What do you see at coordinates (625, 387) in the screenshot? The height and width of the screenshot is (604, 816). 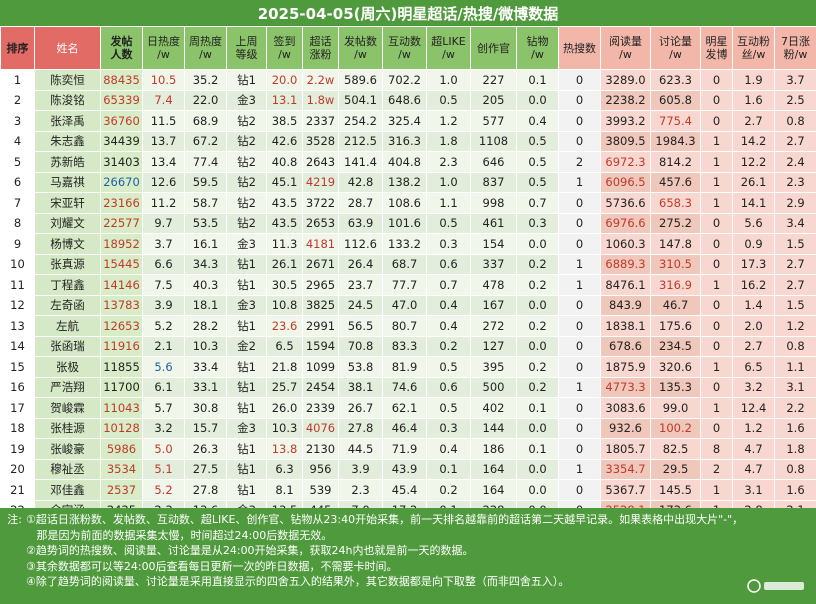 I see `table-cell: 4773.3` at bounding box center [625, 387].